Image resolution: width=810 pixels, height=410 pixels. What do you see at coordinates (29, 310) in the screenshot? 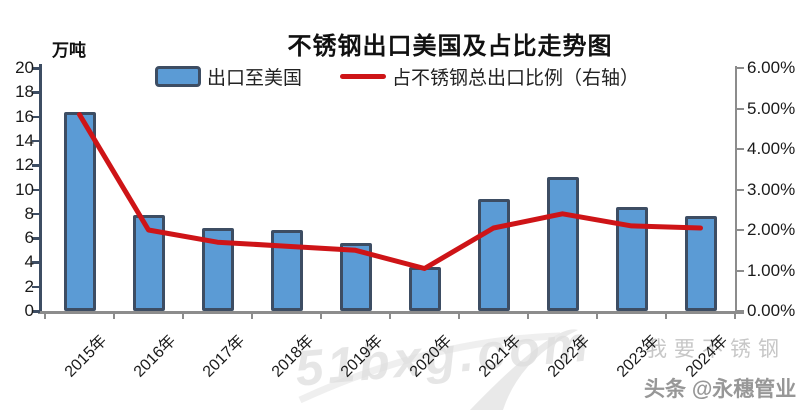
I see `left-axis-tick-label: 0` at bounding box center [29, 310].